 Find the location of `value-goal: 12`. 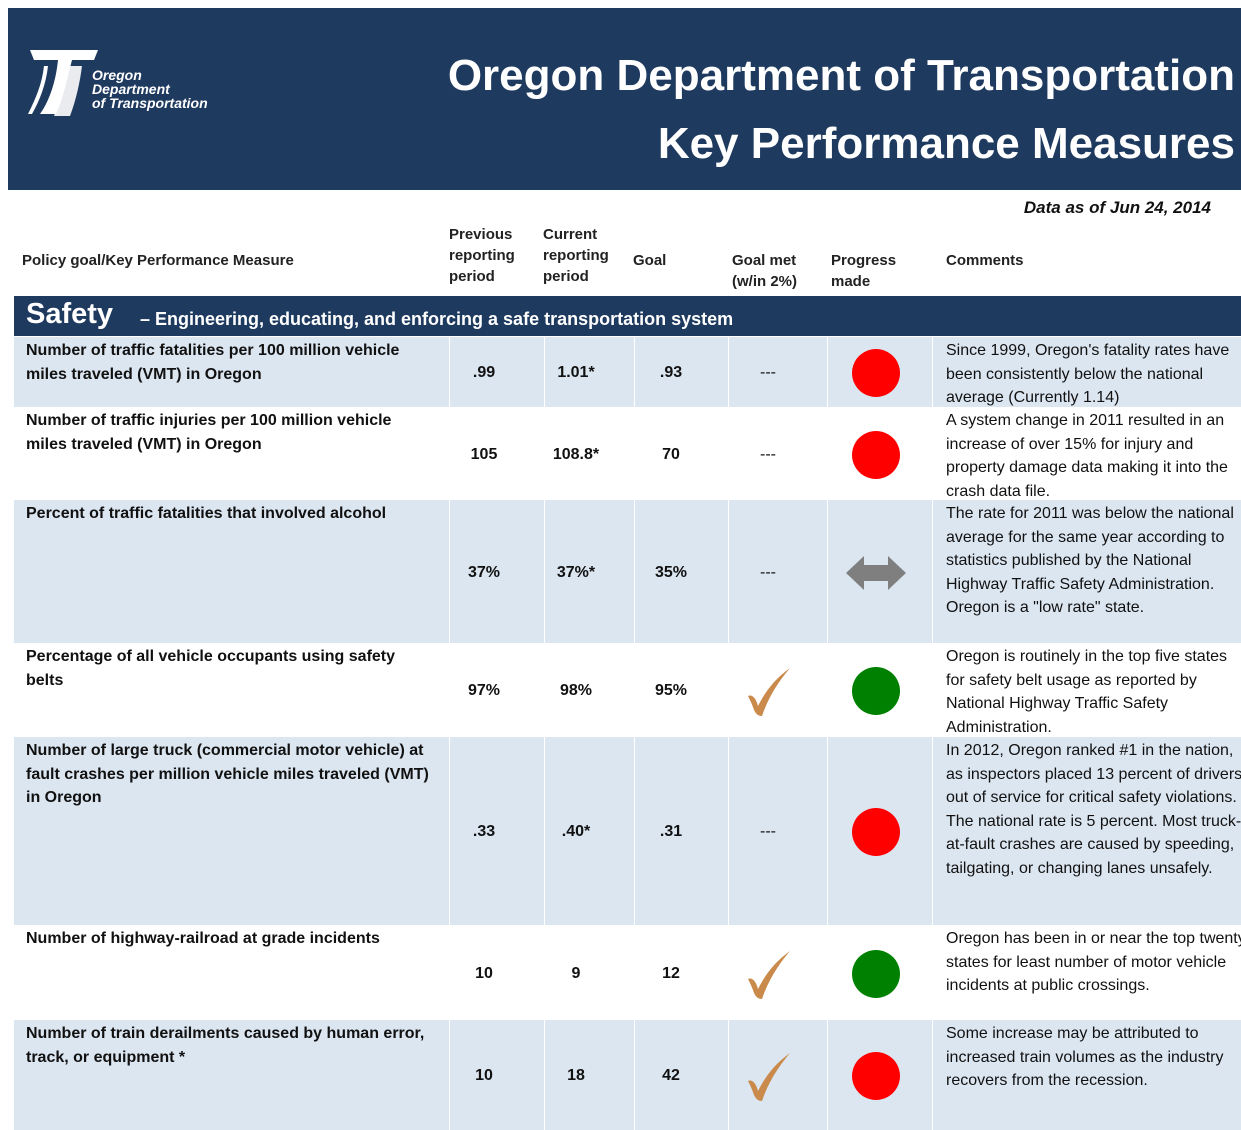

value-goal: 12 is located at coordinates (671, 973).